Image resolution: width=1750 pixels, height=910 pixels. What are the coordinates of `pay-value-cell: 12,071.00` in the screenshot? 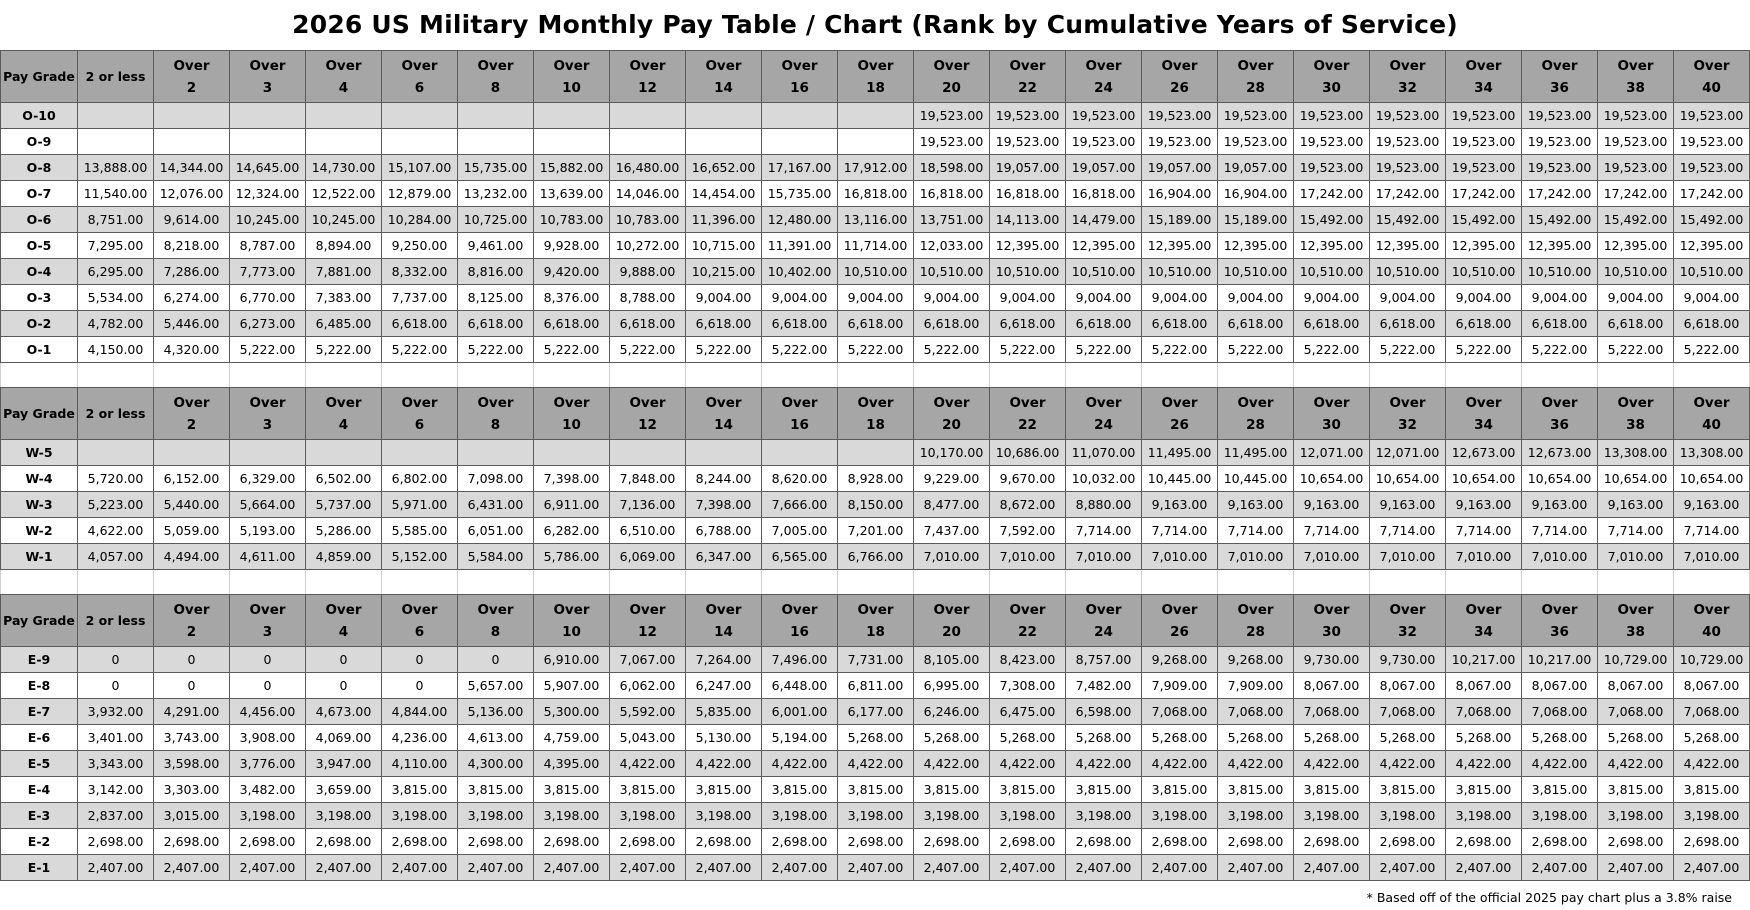 It's located at (1331, 452).